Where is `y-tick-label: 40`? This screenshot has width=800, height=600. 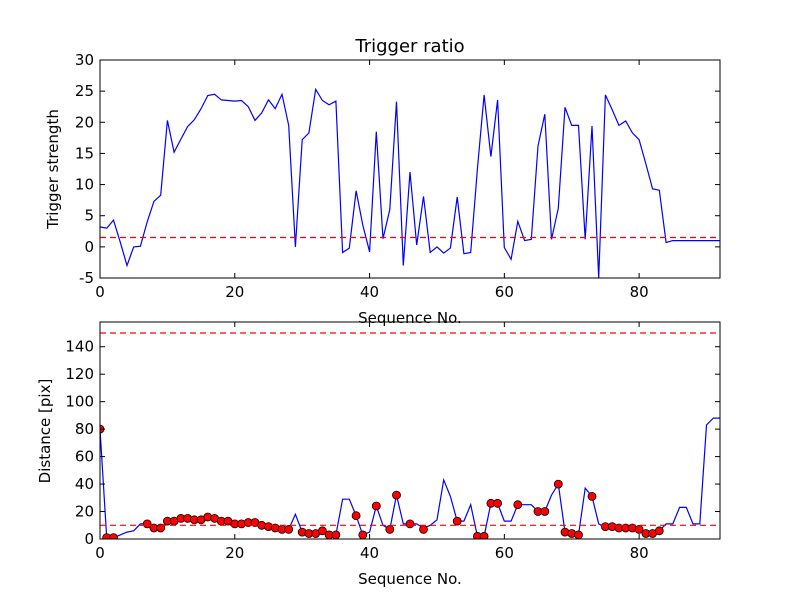
y-tick-label: 40 is located at coordinates (84, 484).